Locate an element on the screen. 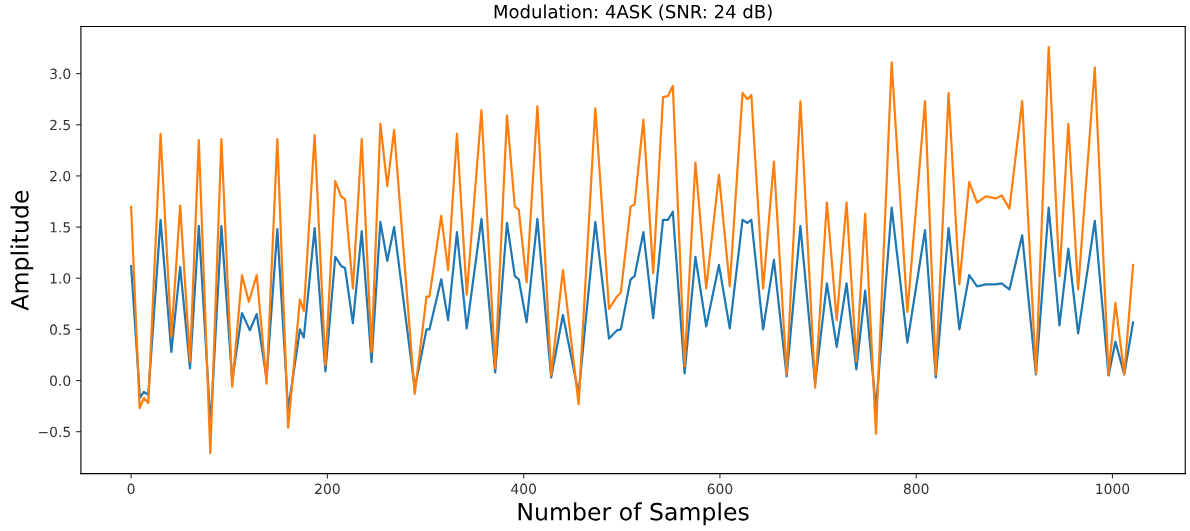 The image size is (1190, 531). x-tick-label: 1000 is located at coordinates (1113, 489).